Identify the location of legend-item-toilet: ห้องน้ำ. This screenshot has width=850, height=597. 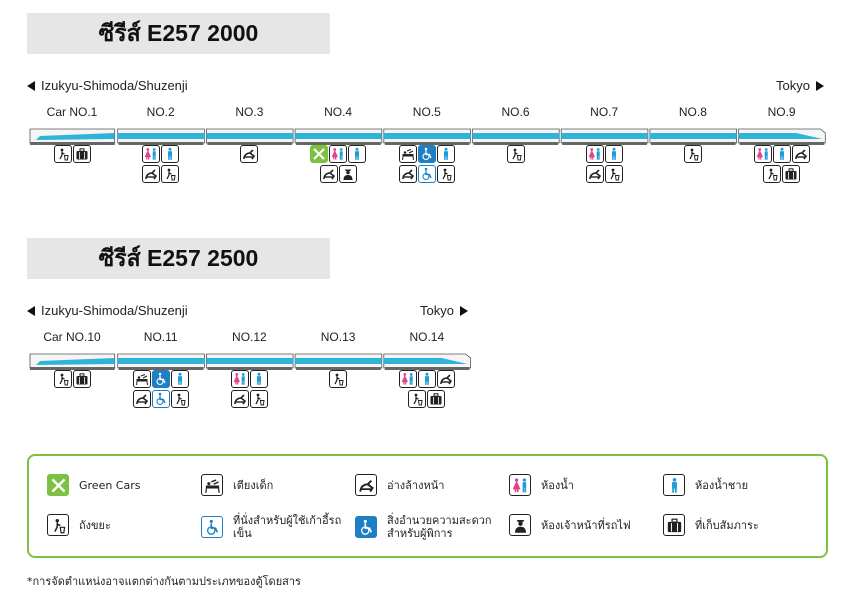
(541, 485).